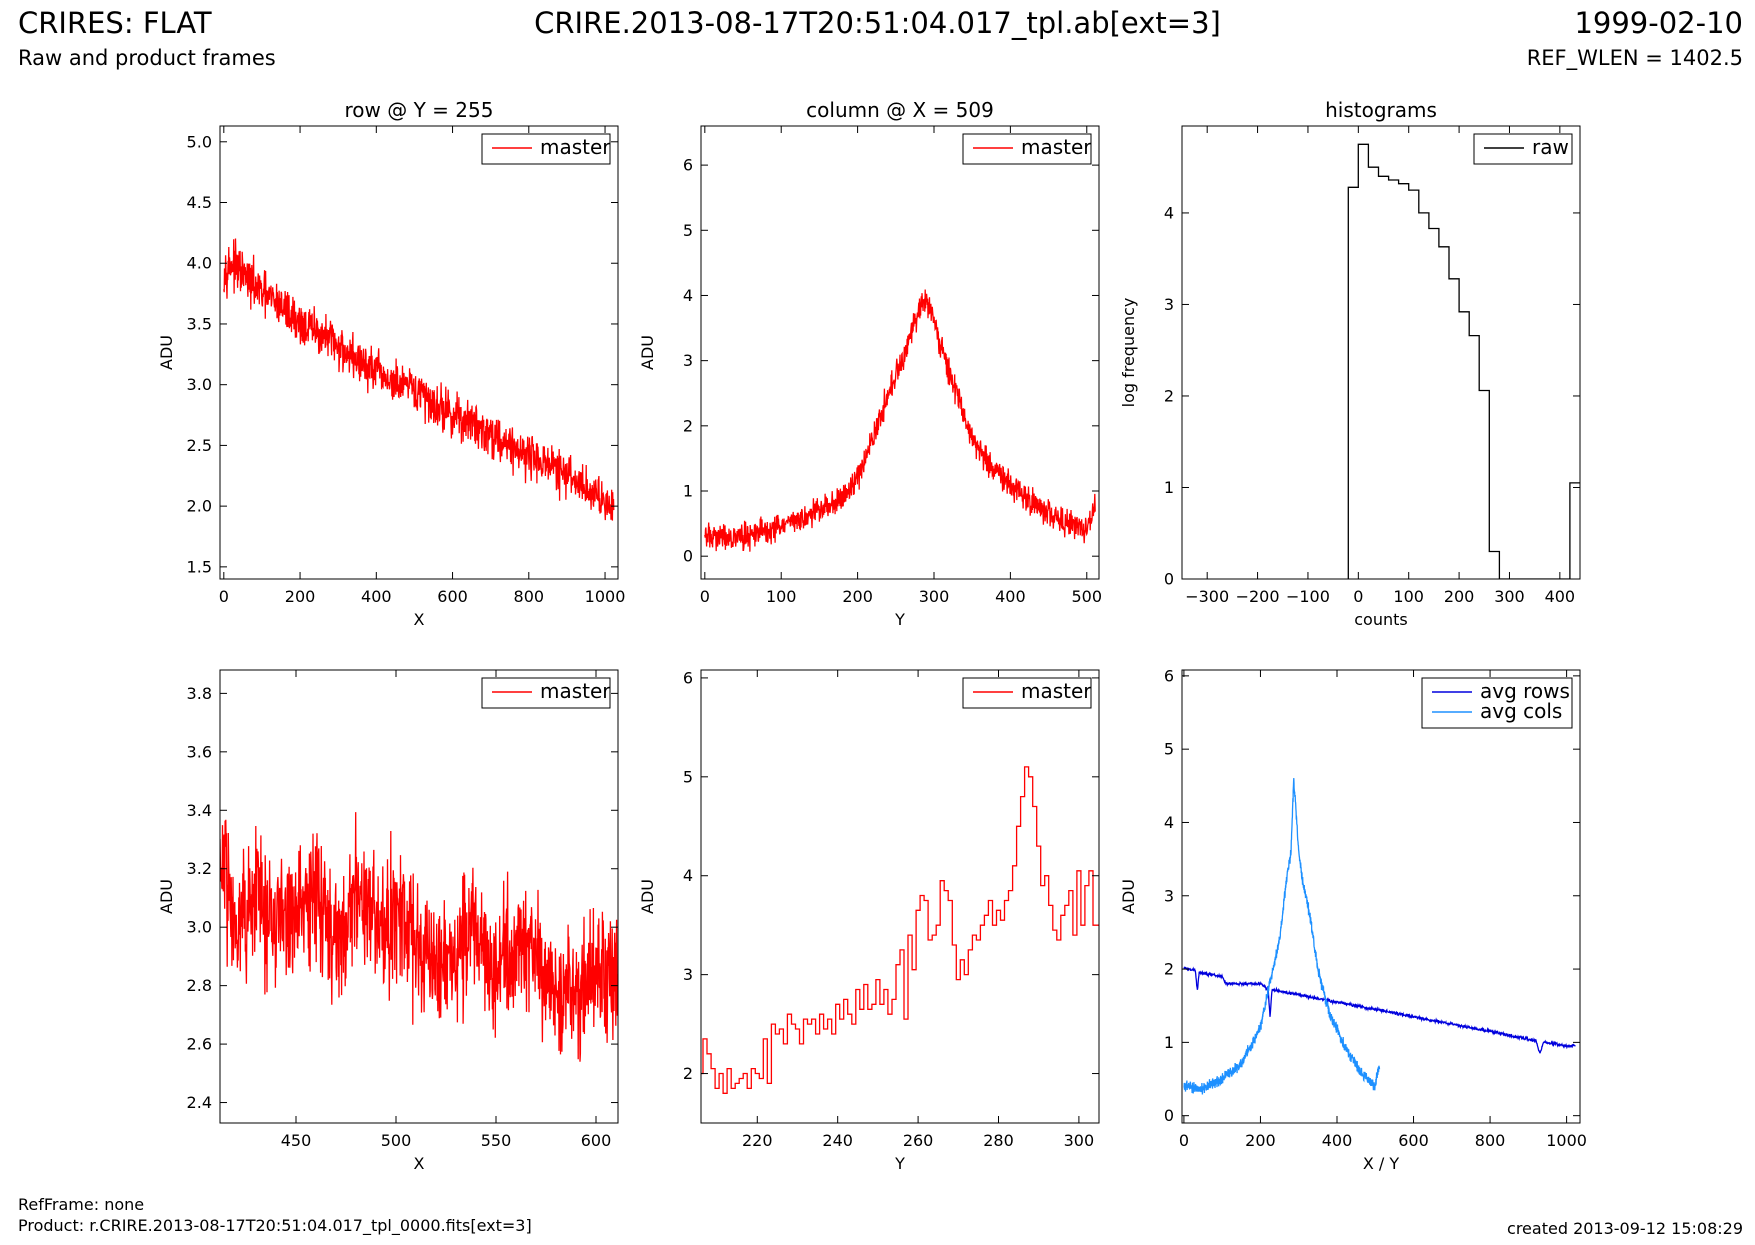 Image resolution: width=1755 pixels, height=1245 pixels. I want to click on ref-frame-label: RefFrame: none, so click(81, 1204).